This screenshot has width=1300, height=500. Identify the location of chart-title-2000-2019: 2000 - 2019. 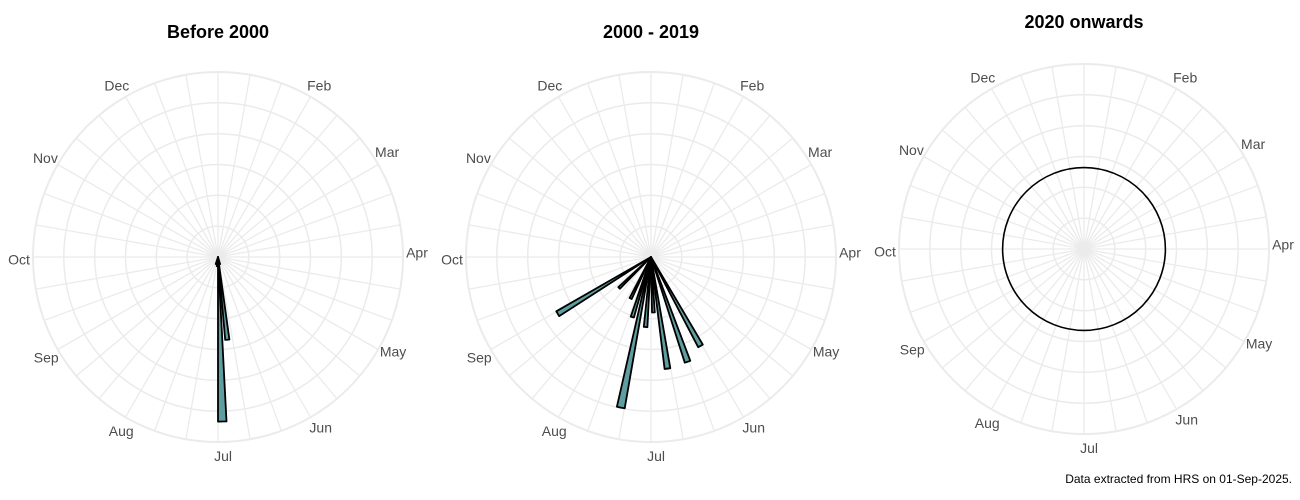
(651, 32).